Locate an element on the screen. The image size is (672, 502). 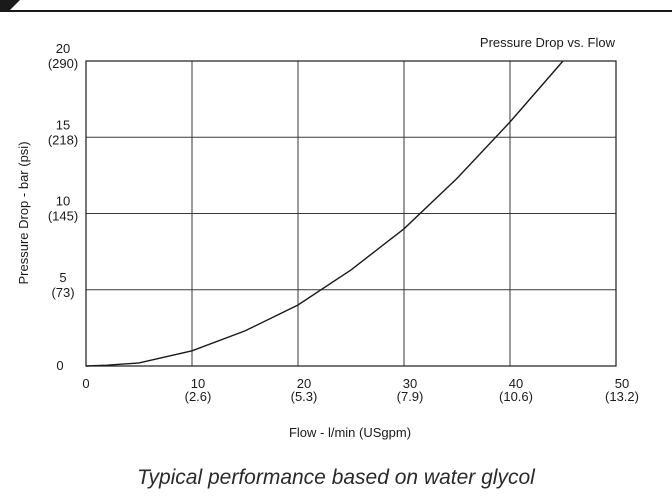
x-tick-sublabel: (13.2) is located at coordinates (622, 396).